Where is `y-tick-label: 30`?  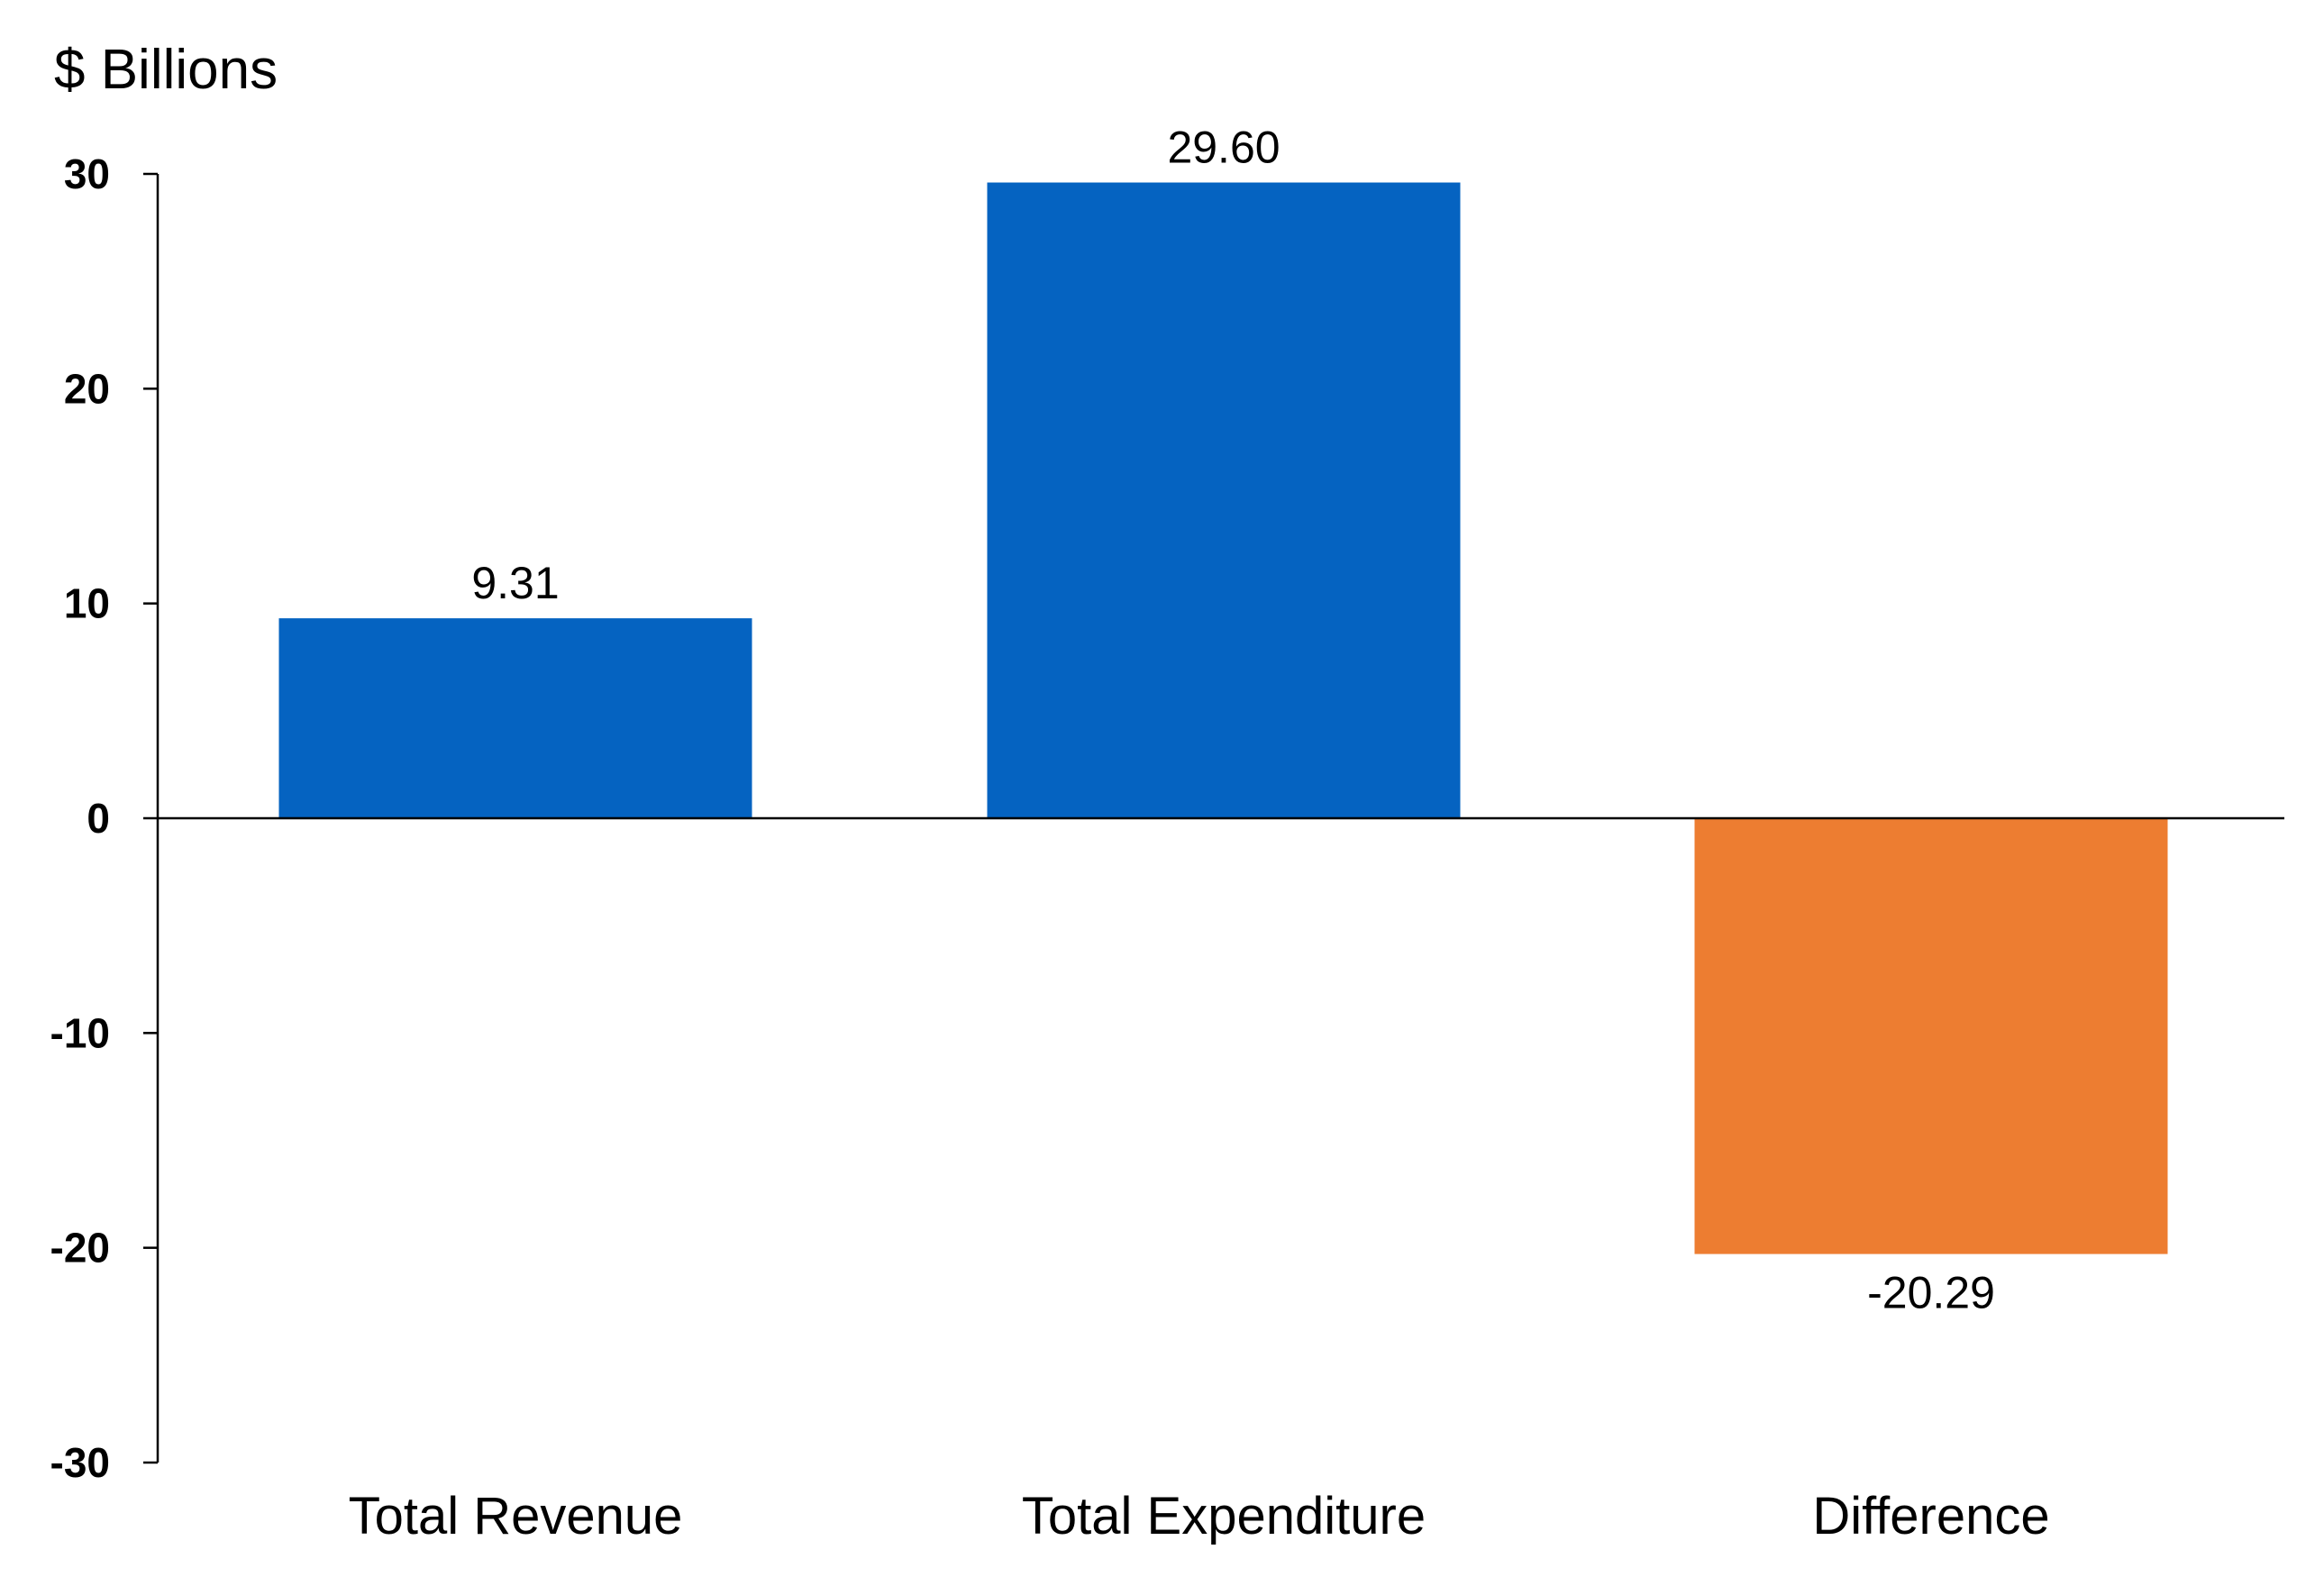 y-tick-label: 30 is located at coordinates (87, 173).